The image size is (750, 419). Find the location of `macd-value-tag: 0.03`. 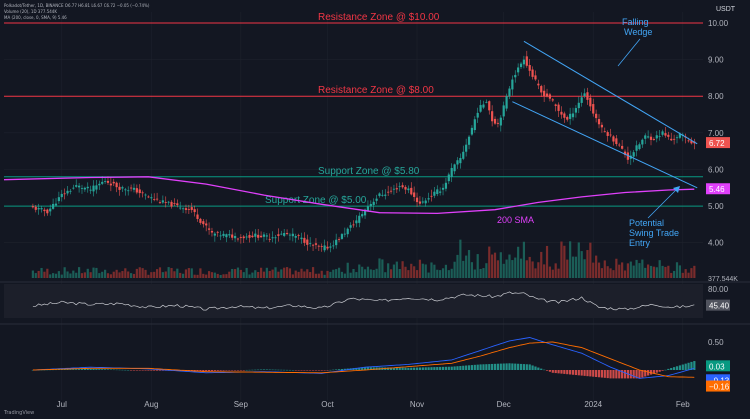

macd-value-tag: 0.03 is located at coordinates (717, 366).